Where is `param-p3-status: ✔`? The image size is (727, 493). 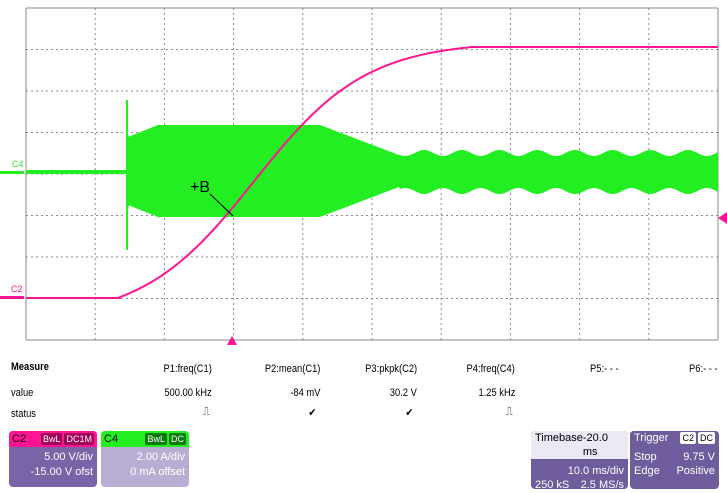 param-p3-status: ✔ is located at coordinates (409, 412).